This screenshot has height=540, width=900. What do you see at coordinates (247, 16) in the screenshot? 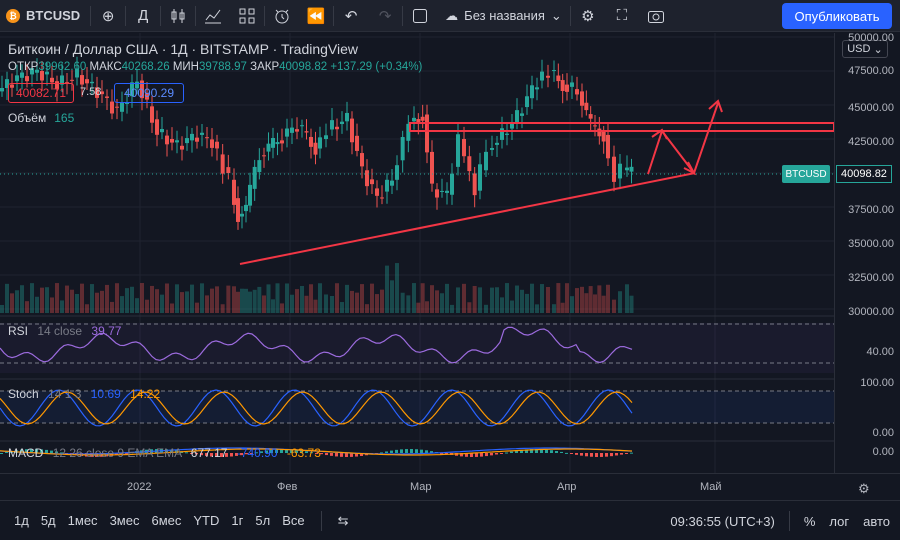
I see `templates-button` at bounding box center [247, 16].